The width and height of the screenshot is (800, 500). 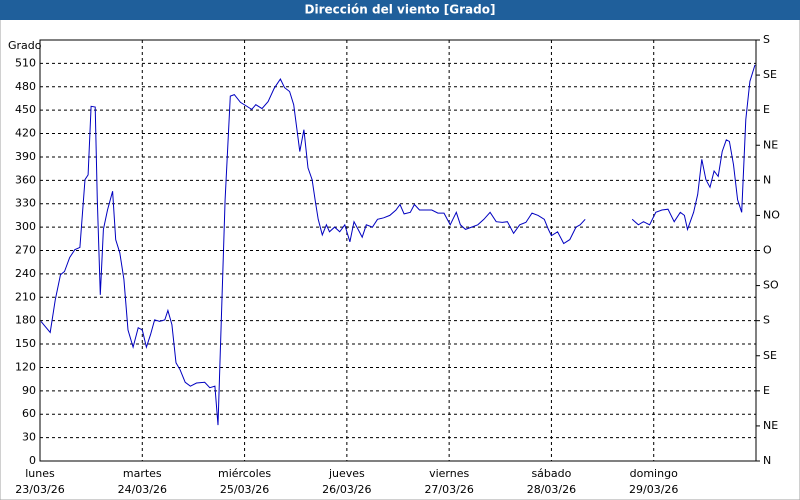 I want to click on x-tick-label: jueves, so click(x=346, y=473).